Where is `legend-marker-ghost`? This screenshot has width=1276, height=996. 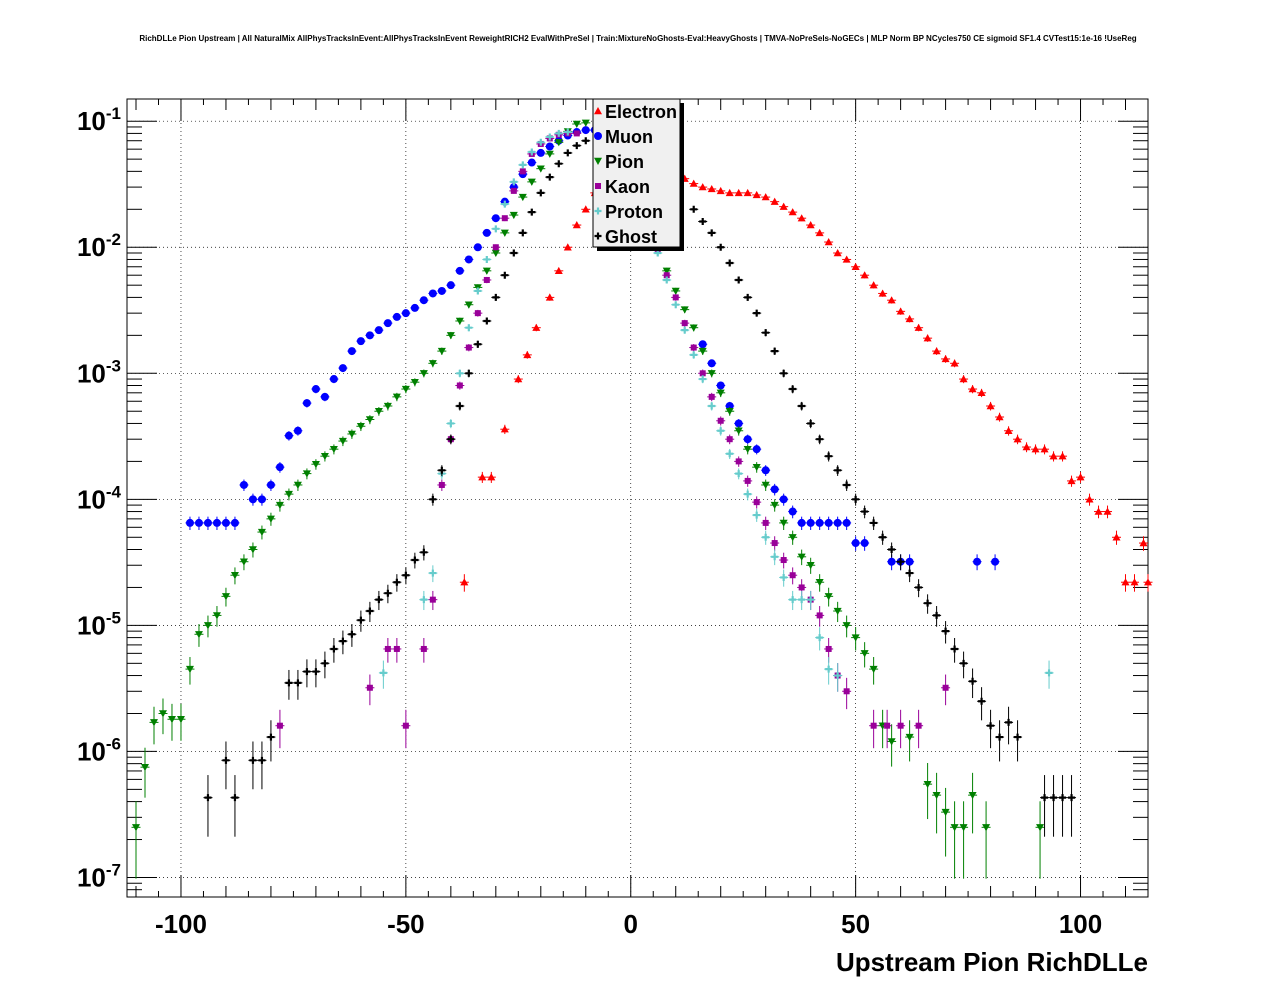 legend-marker-ghost is located at coordinates (598, 236).